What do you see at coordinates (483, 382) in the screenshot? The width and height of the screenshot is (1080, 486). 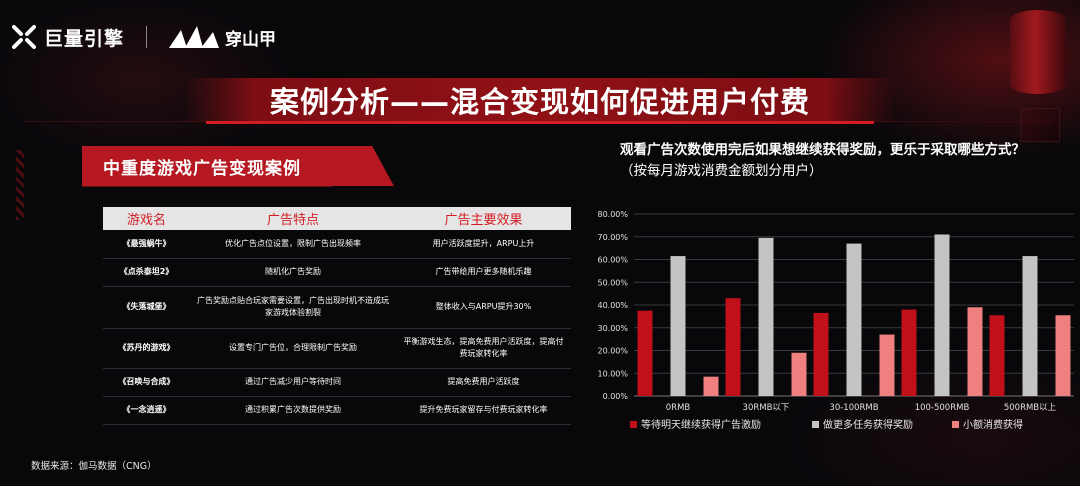 I see `ad-effect-cell: 提高免费用户活跃度` at bounding box center [483, 382].